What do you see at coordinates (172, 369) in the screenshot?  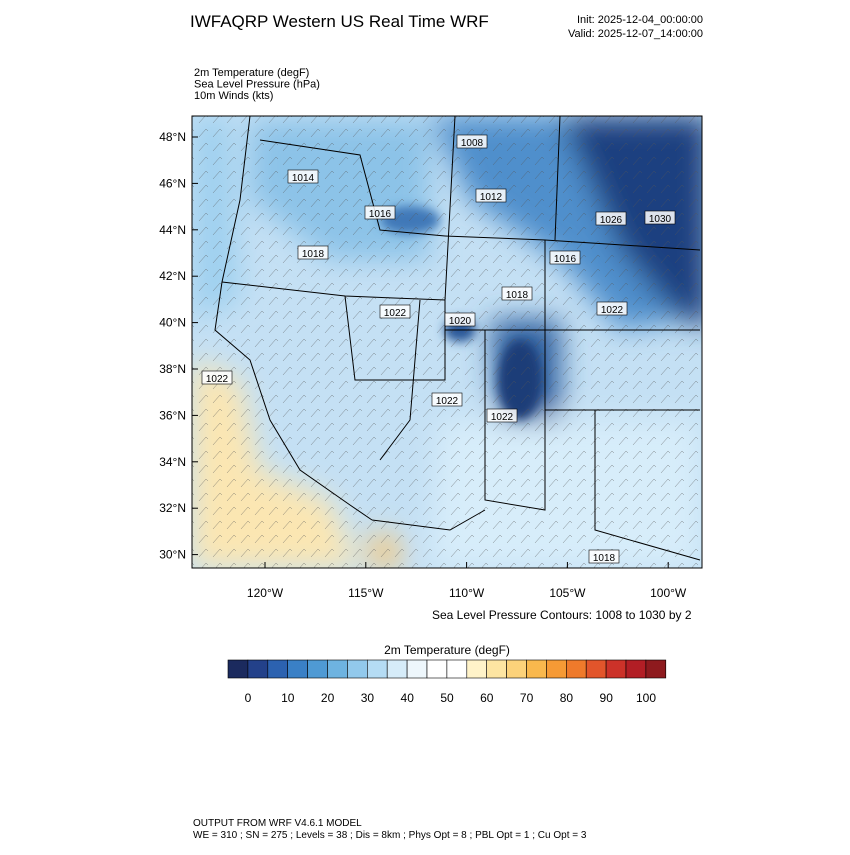 I see `lat-label: 38°N` at bounding box center [172, 369].